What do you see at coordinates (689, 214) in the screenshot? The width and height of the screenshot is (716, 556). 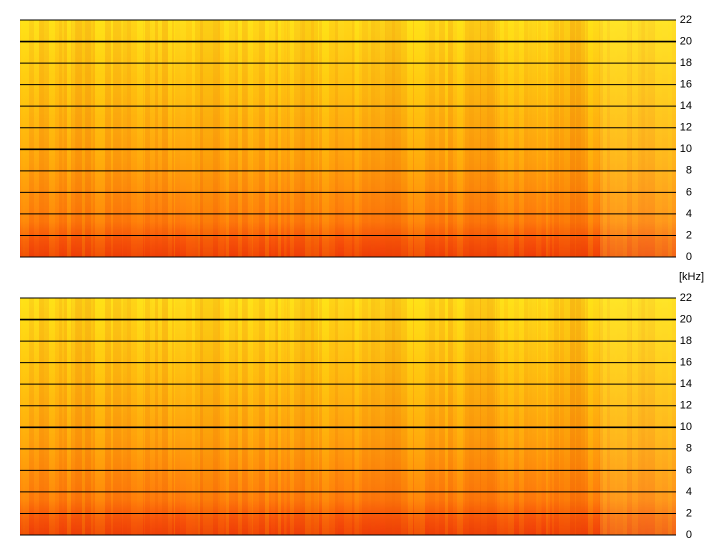 I see `y-tick-label: 4` at bounding box center [689, 214].